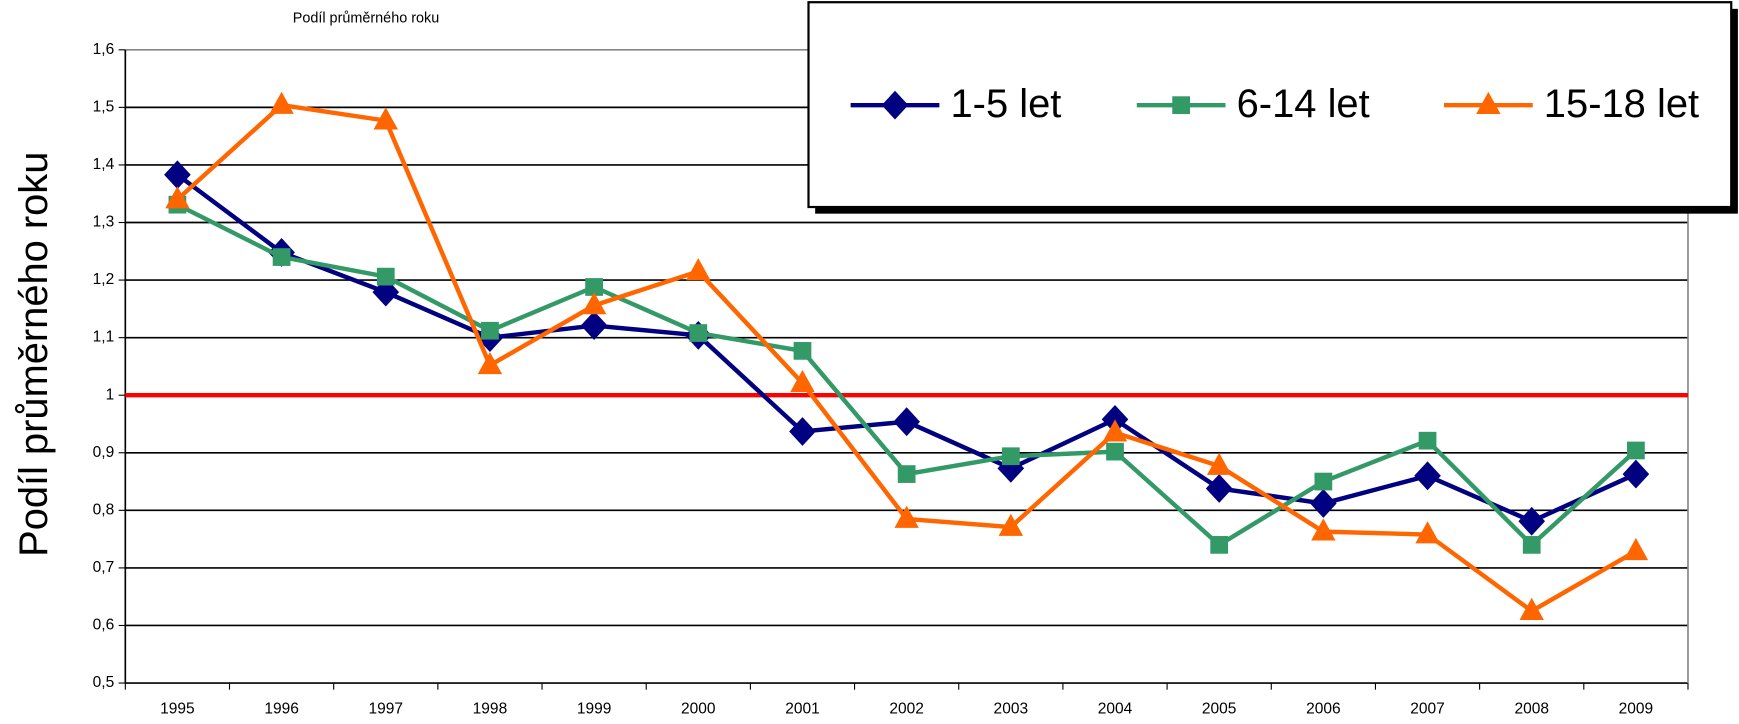 The height and width of the screenshot is (724, 1739). Describe the element at coordinates (104, 222) in the screenshot. I see `y-tick-label: 1,3` at that location.